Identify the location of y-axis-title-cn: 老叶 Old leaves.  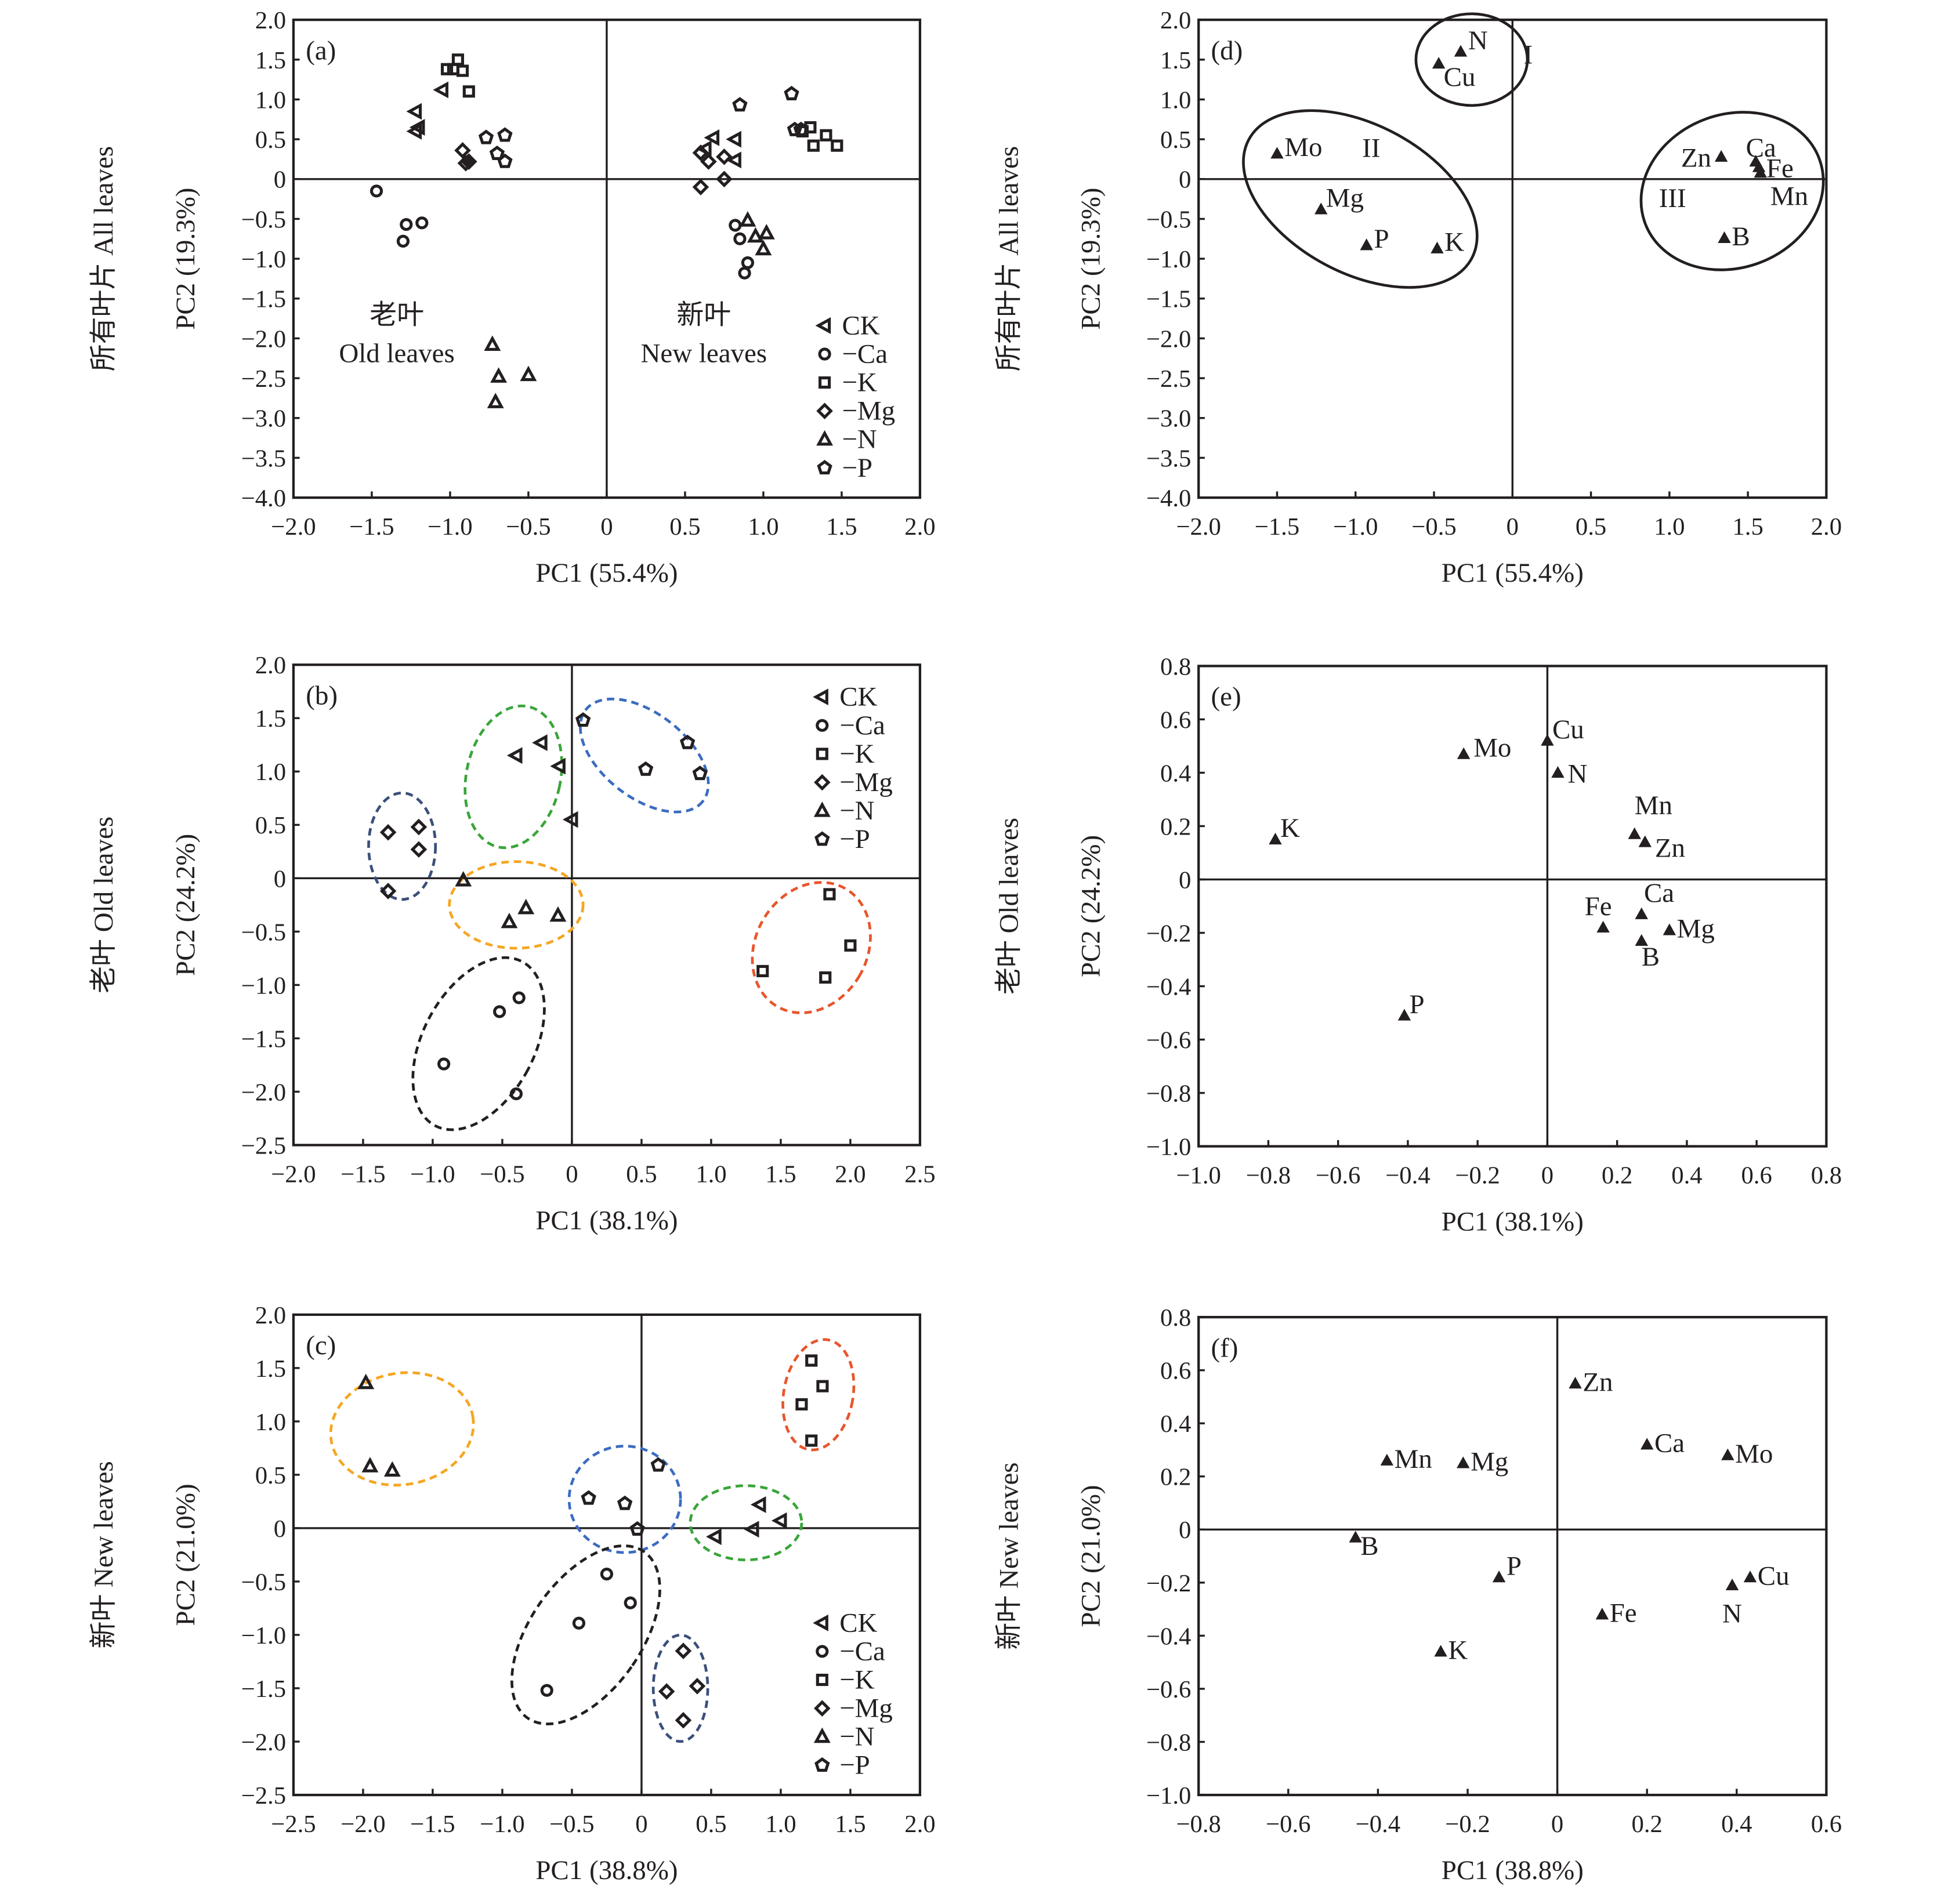
(104, 905).